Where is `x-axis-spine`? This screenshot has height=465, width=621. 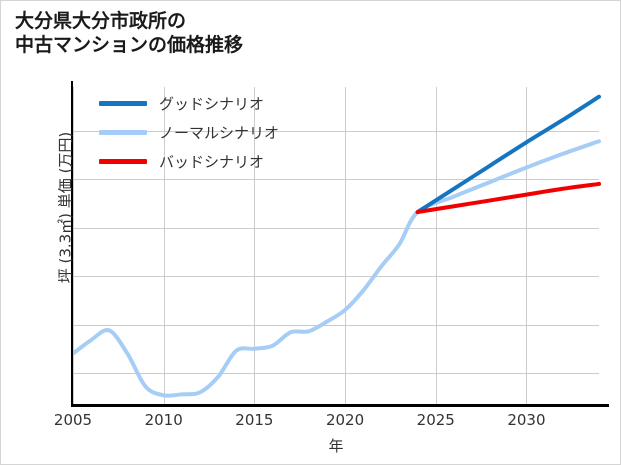
x-axis-spine is located at coordinates (340, 405).